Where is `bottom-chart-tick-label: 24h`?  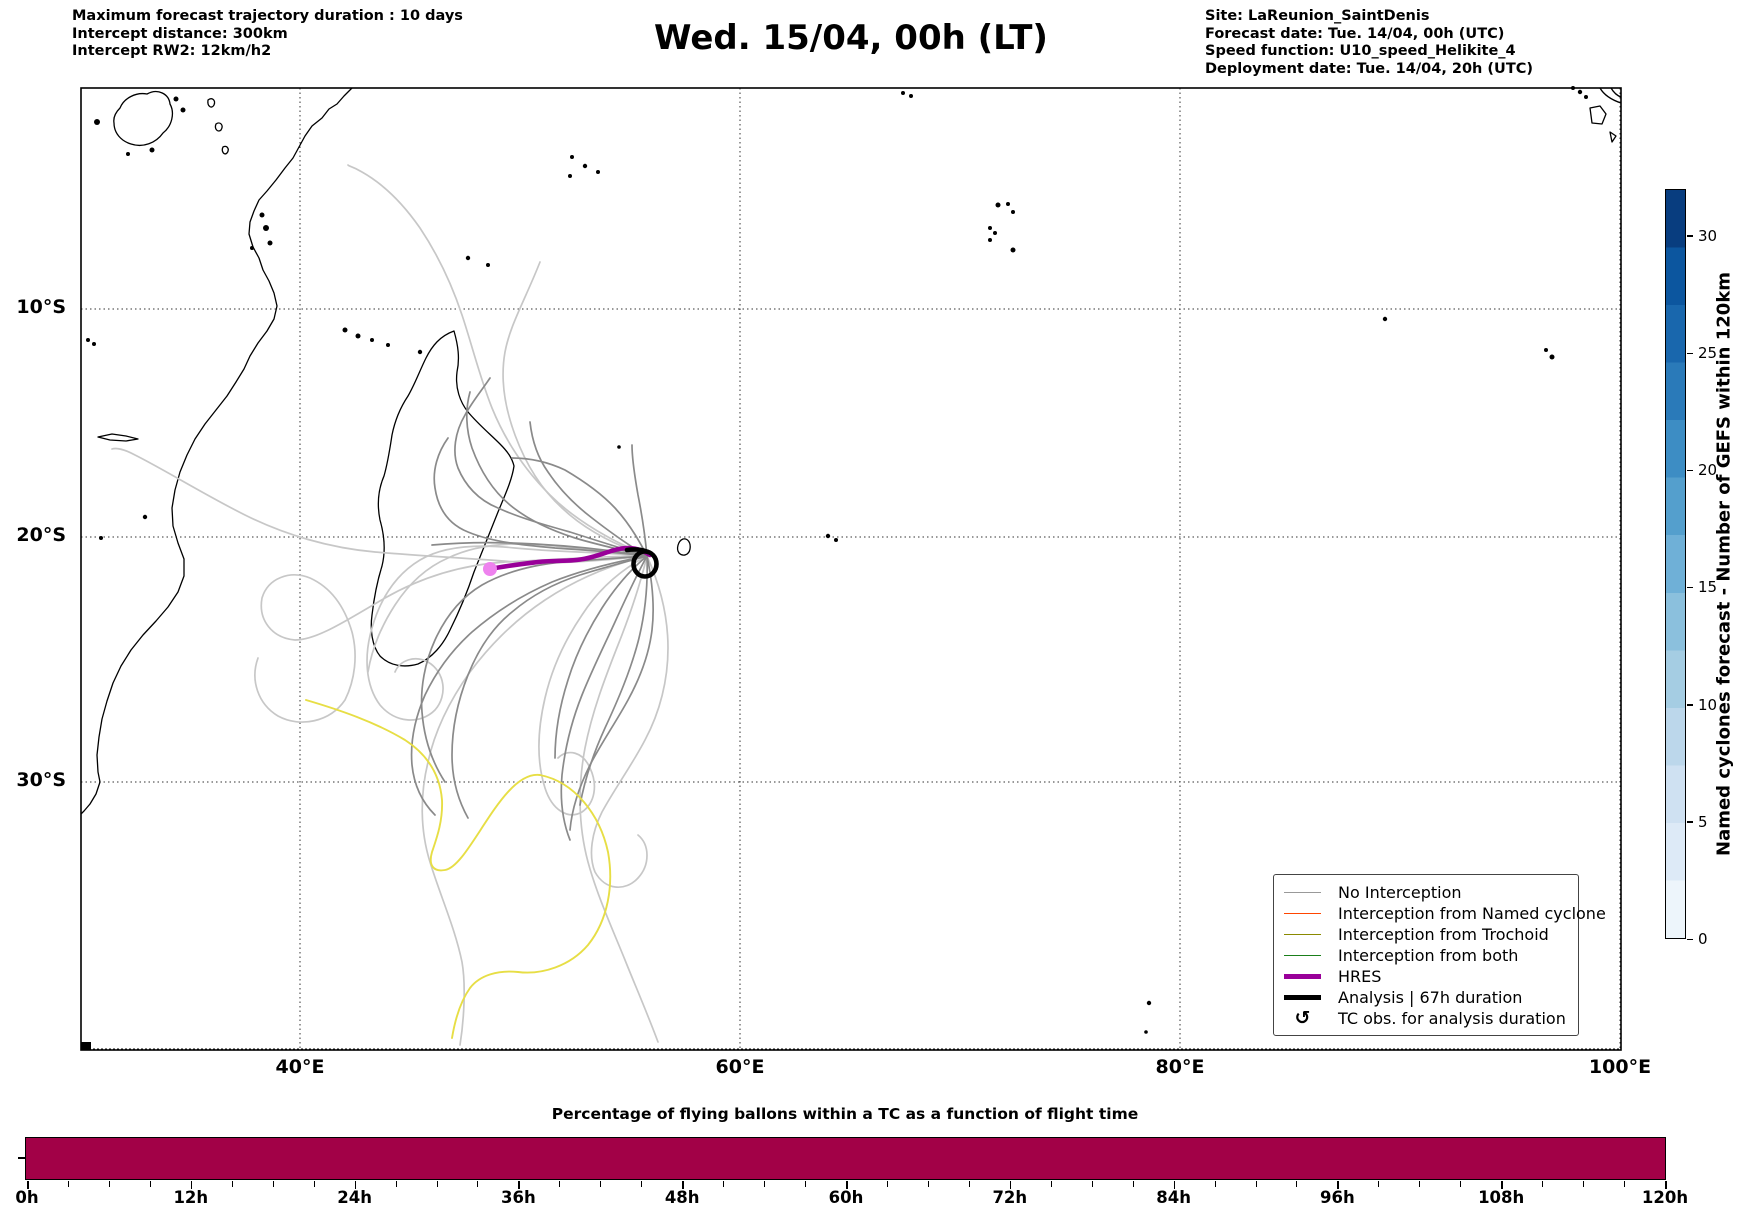
bottom-chart-tick-label: 24h is located at coordinates (354, 1197).